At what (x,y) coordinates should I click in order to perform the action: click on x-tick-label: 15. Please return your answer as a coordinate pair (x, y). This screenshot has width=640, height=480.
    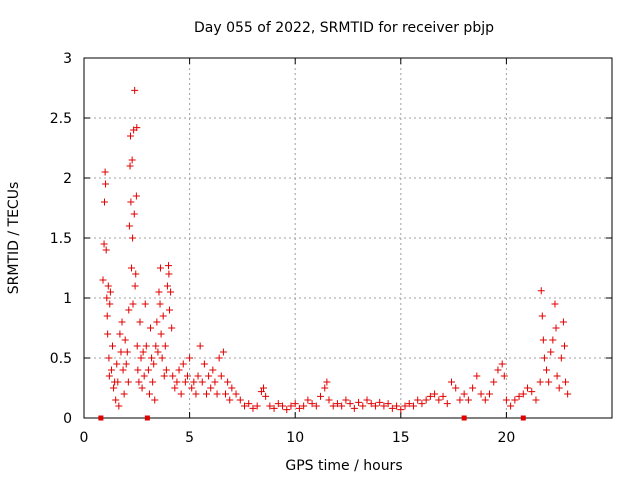
    Looking at the image, I should click on (401, 438).